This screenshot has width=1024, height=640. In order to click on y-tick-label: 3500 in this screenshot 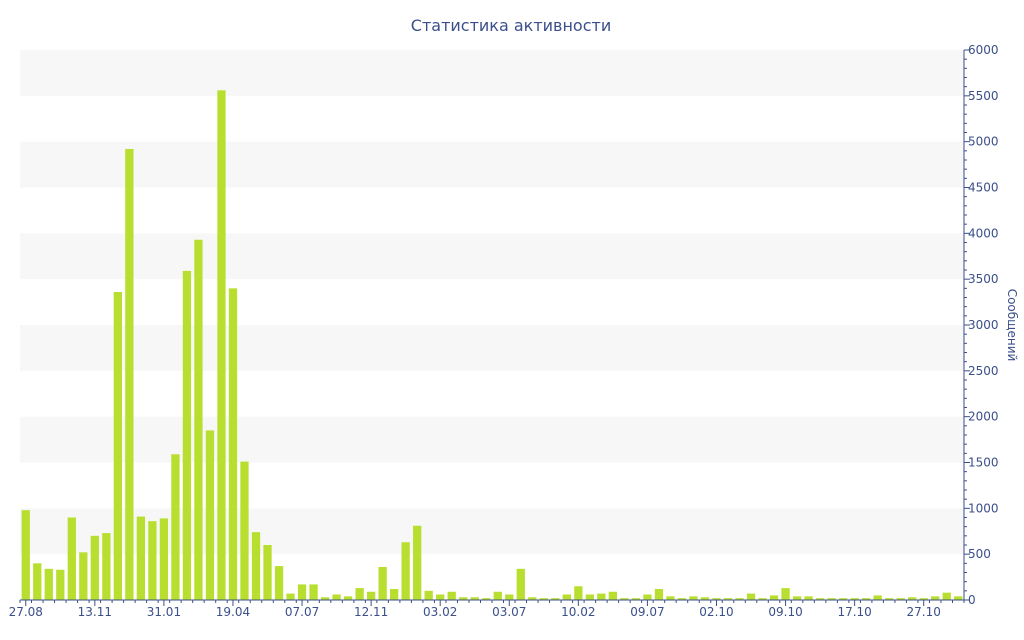, I will do `click(983, 279)`.